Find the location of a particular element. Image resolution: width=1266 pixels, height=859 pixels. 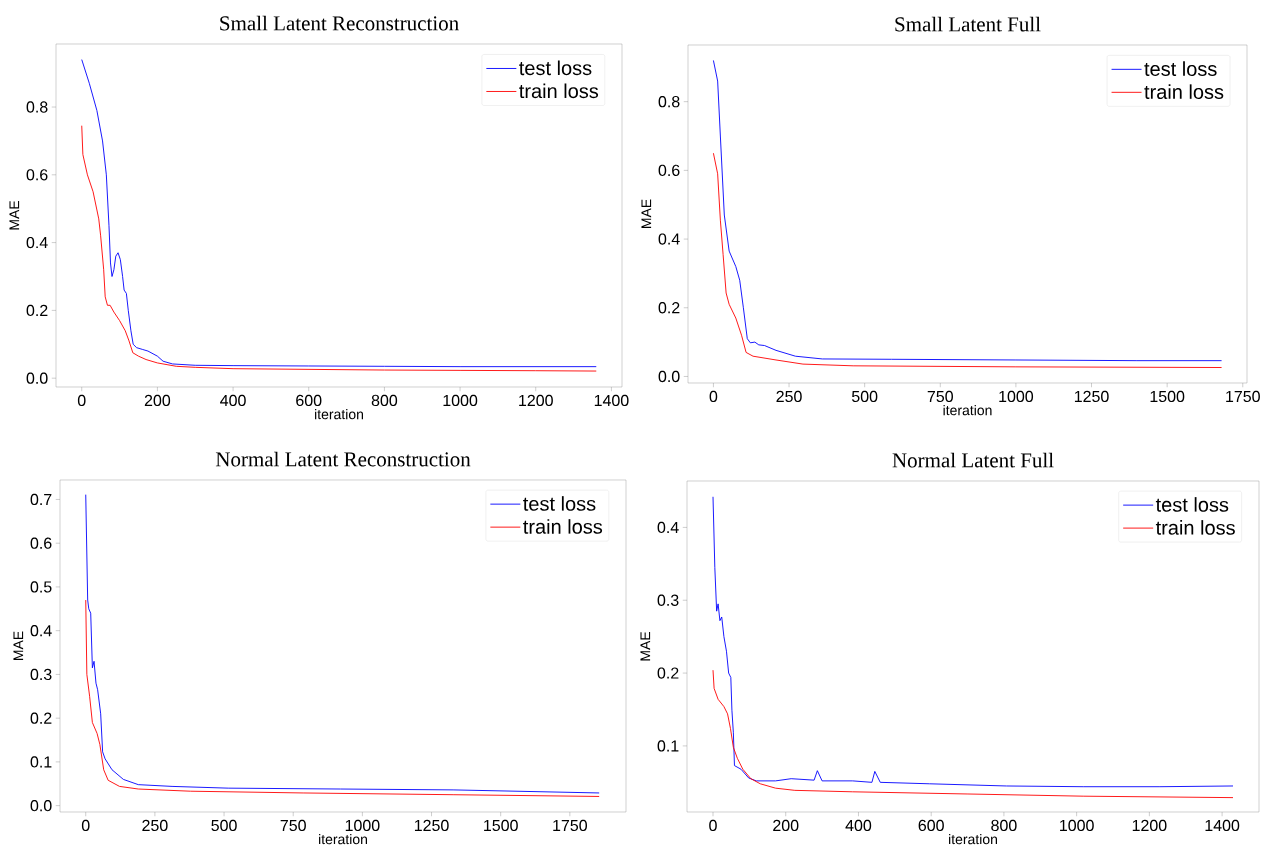

chart-title: Normal Latent Full is located at coordinates (973, 460).